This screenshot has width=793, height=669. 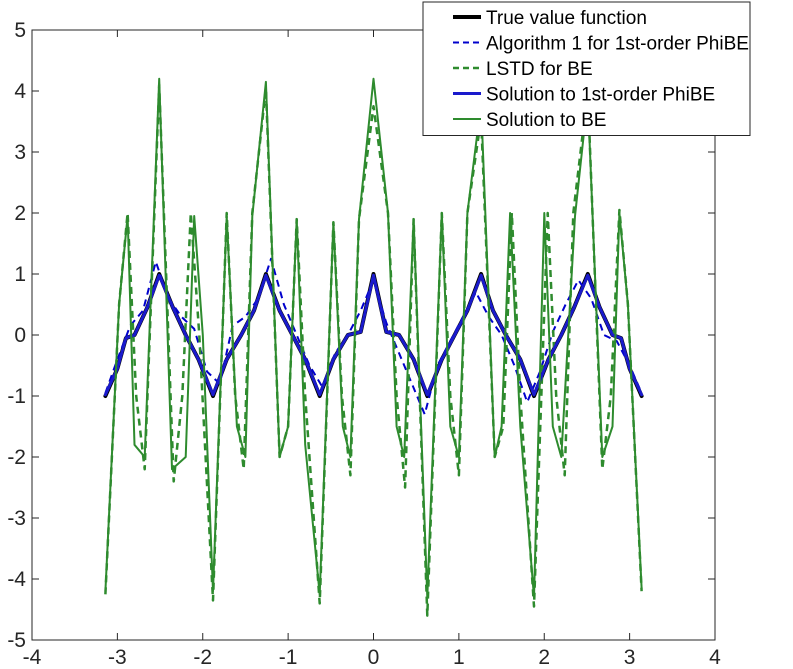 I want to click on y-tick-label: 1, so click(x=20, y=274).